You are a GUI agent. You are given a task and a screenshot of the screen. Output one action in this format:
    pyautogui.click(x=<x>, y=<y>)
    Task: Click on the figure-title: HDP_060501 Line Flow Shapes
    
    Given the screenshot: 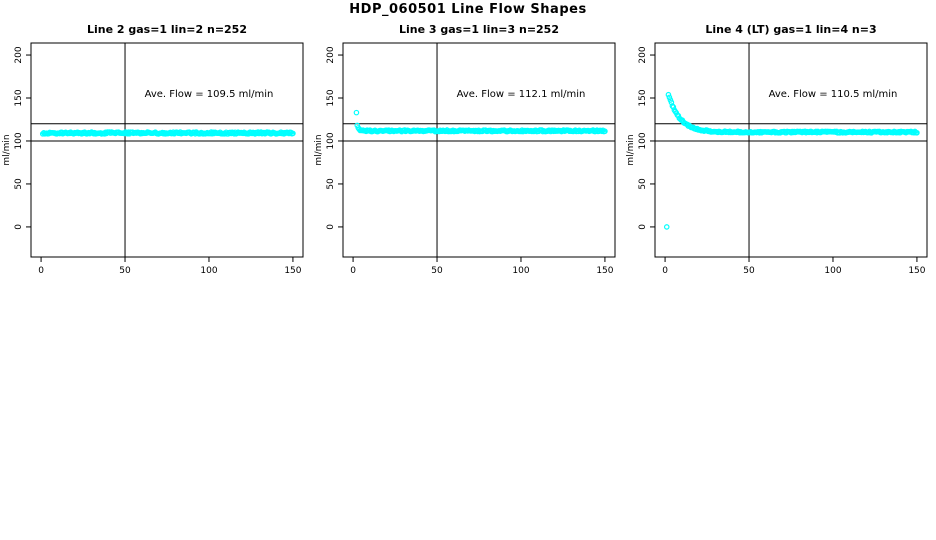 What is the action you would take?
    pyautogui.click(x=468, y=9)
    